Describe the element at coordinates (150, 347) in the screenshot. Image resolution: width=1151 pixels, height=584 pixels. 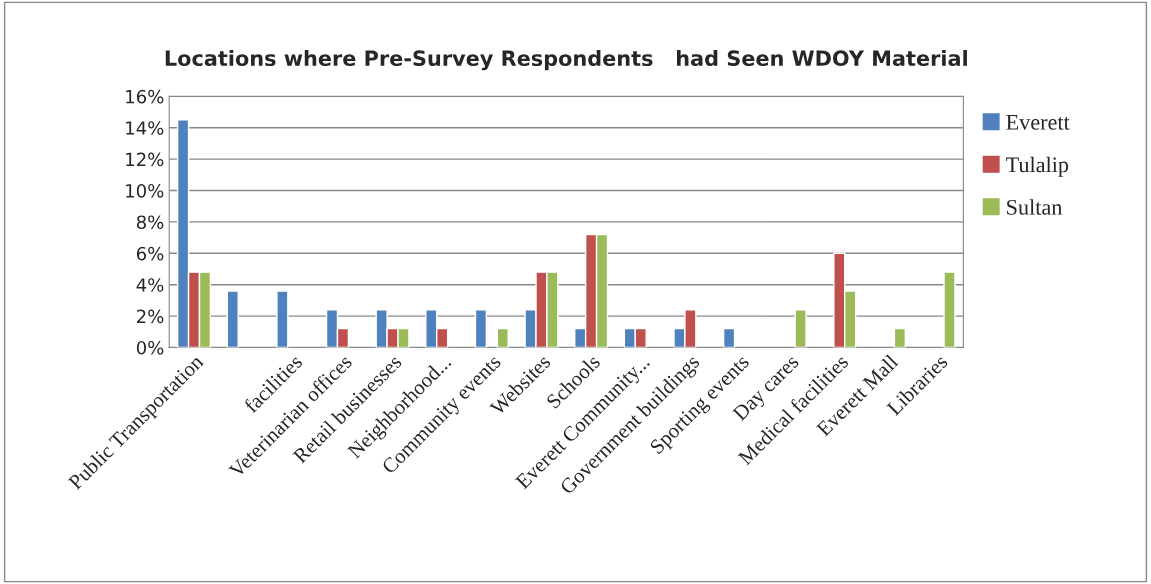
I see `y-tick-label: 0%` at that location.